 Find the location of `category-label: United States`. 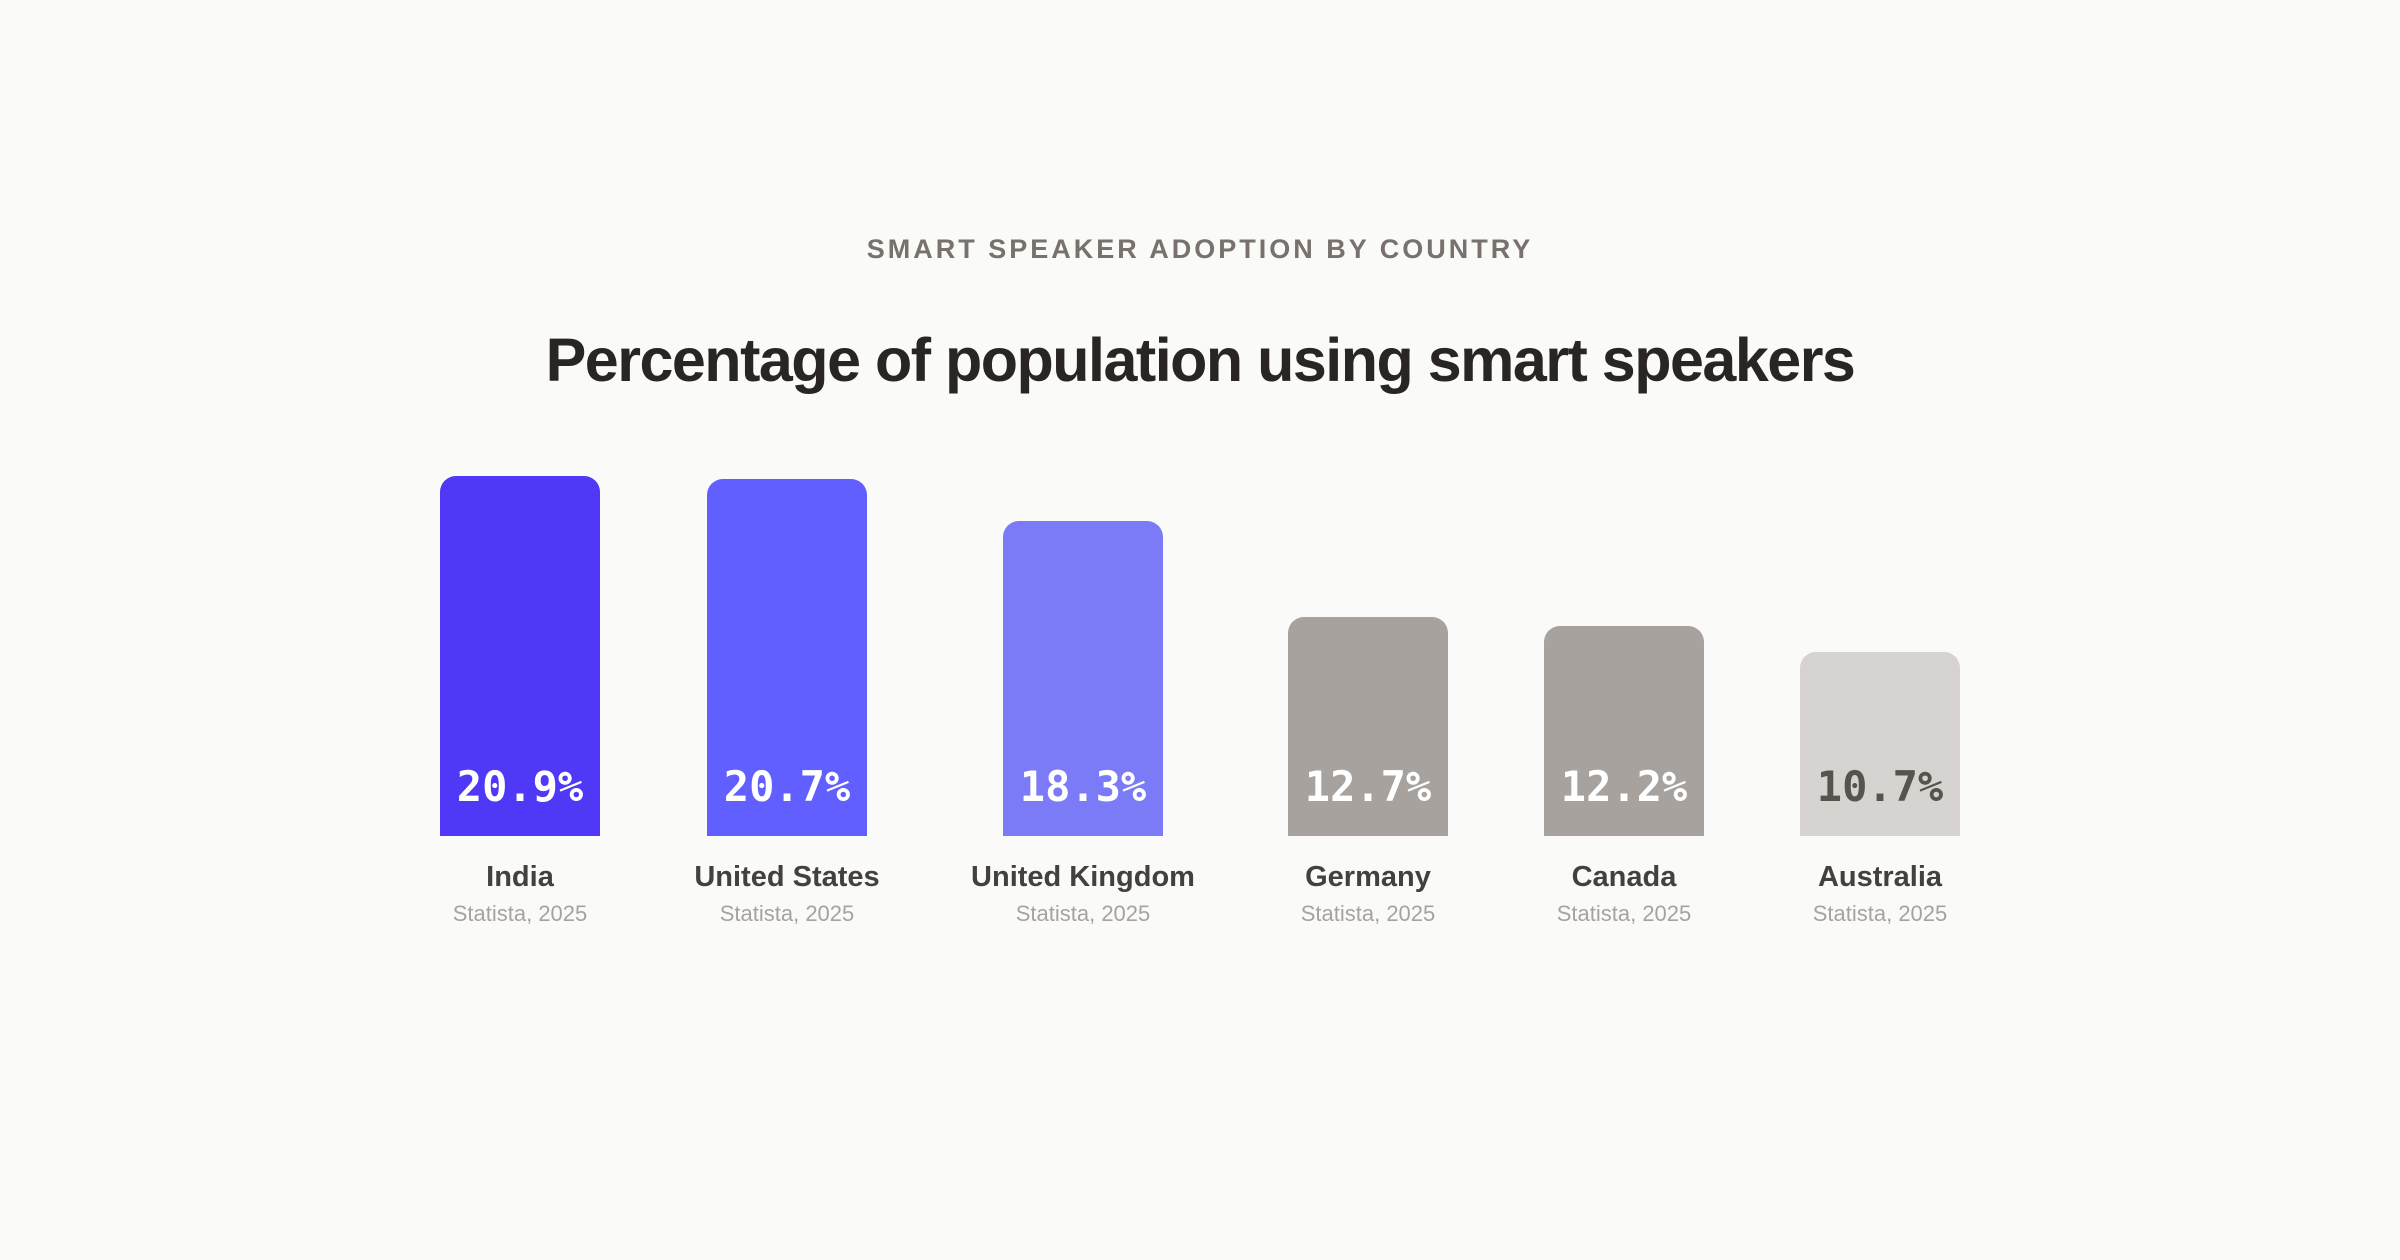

category-label: United States is located at coordinates (787, 877).